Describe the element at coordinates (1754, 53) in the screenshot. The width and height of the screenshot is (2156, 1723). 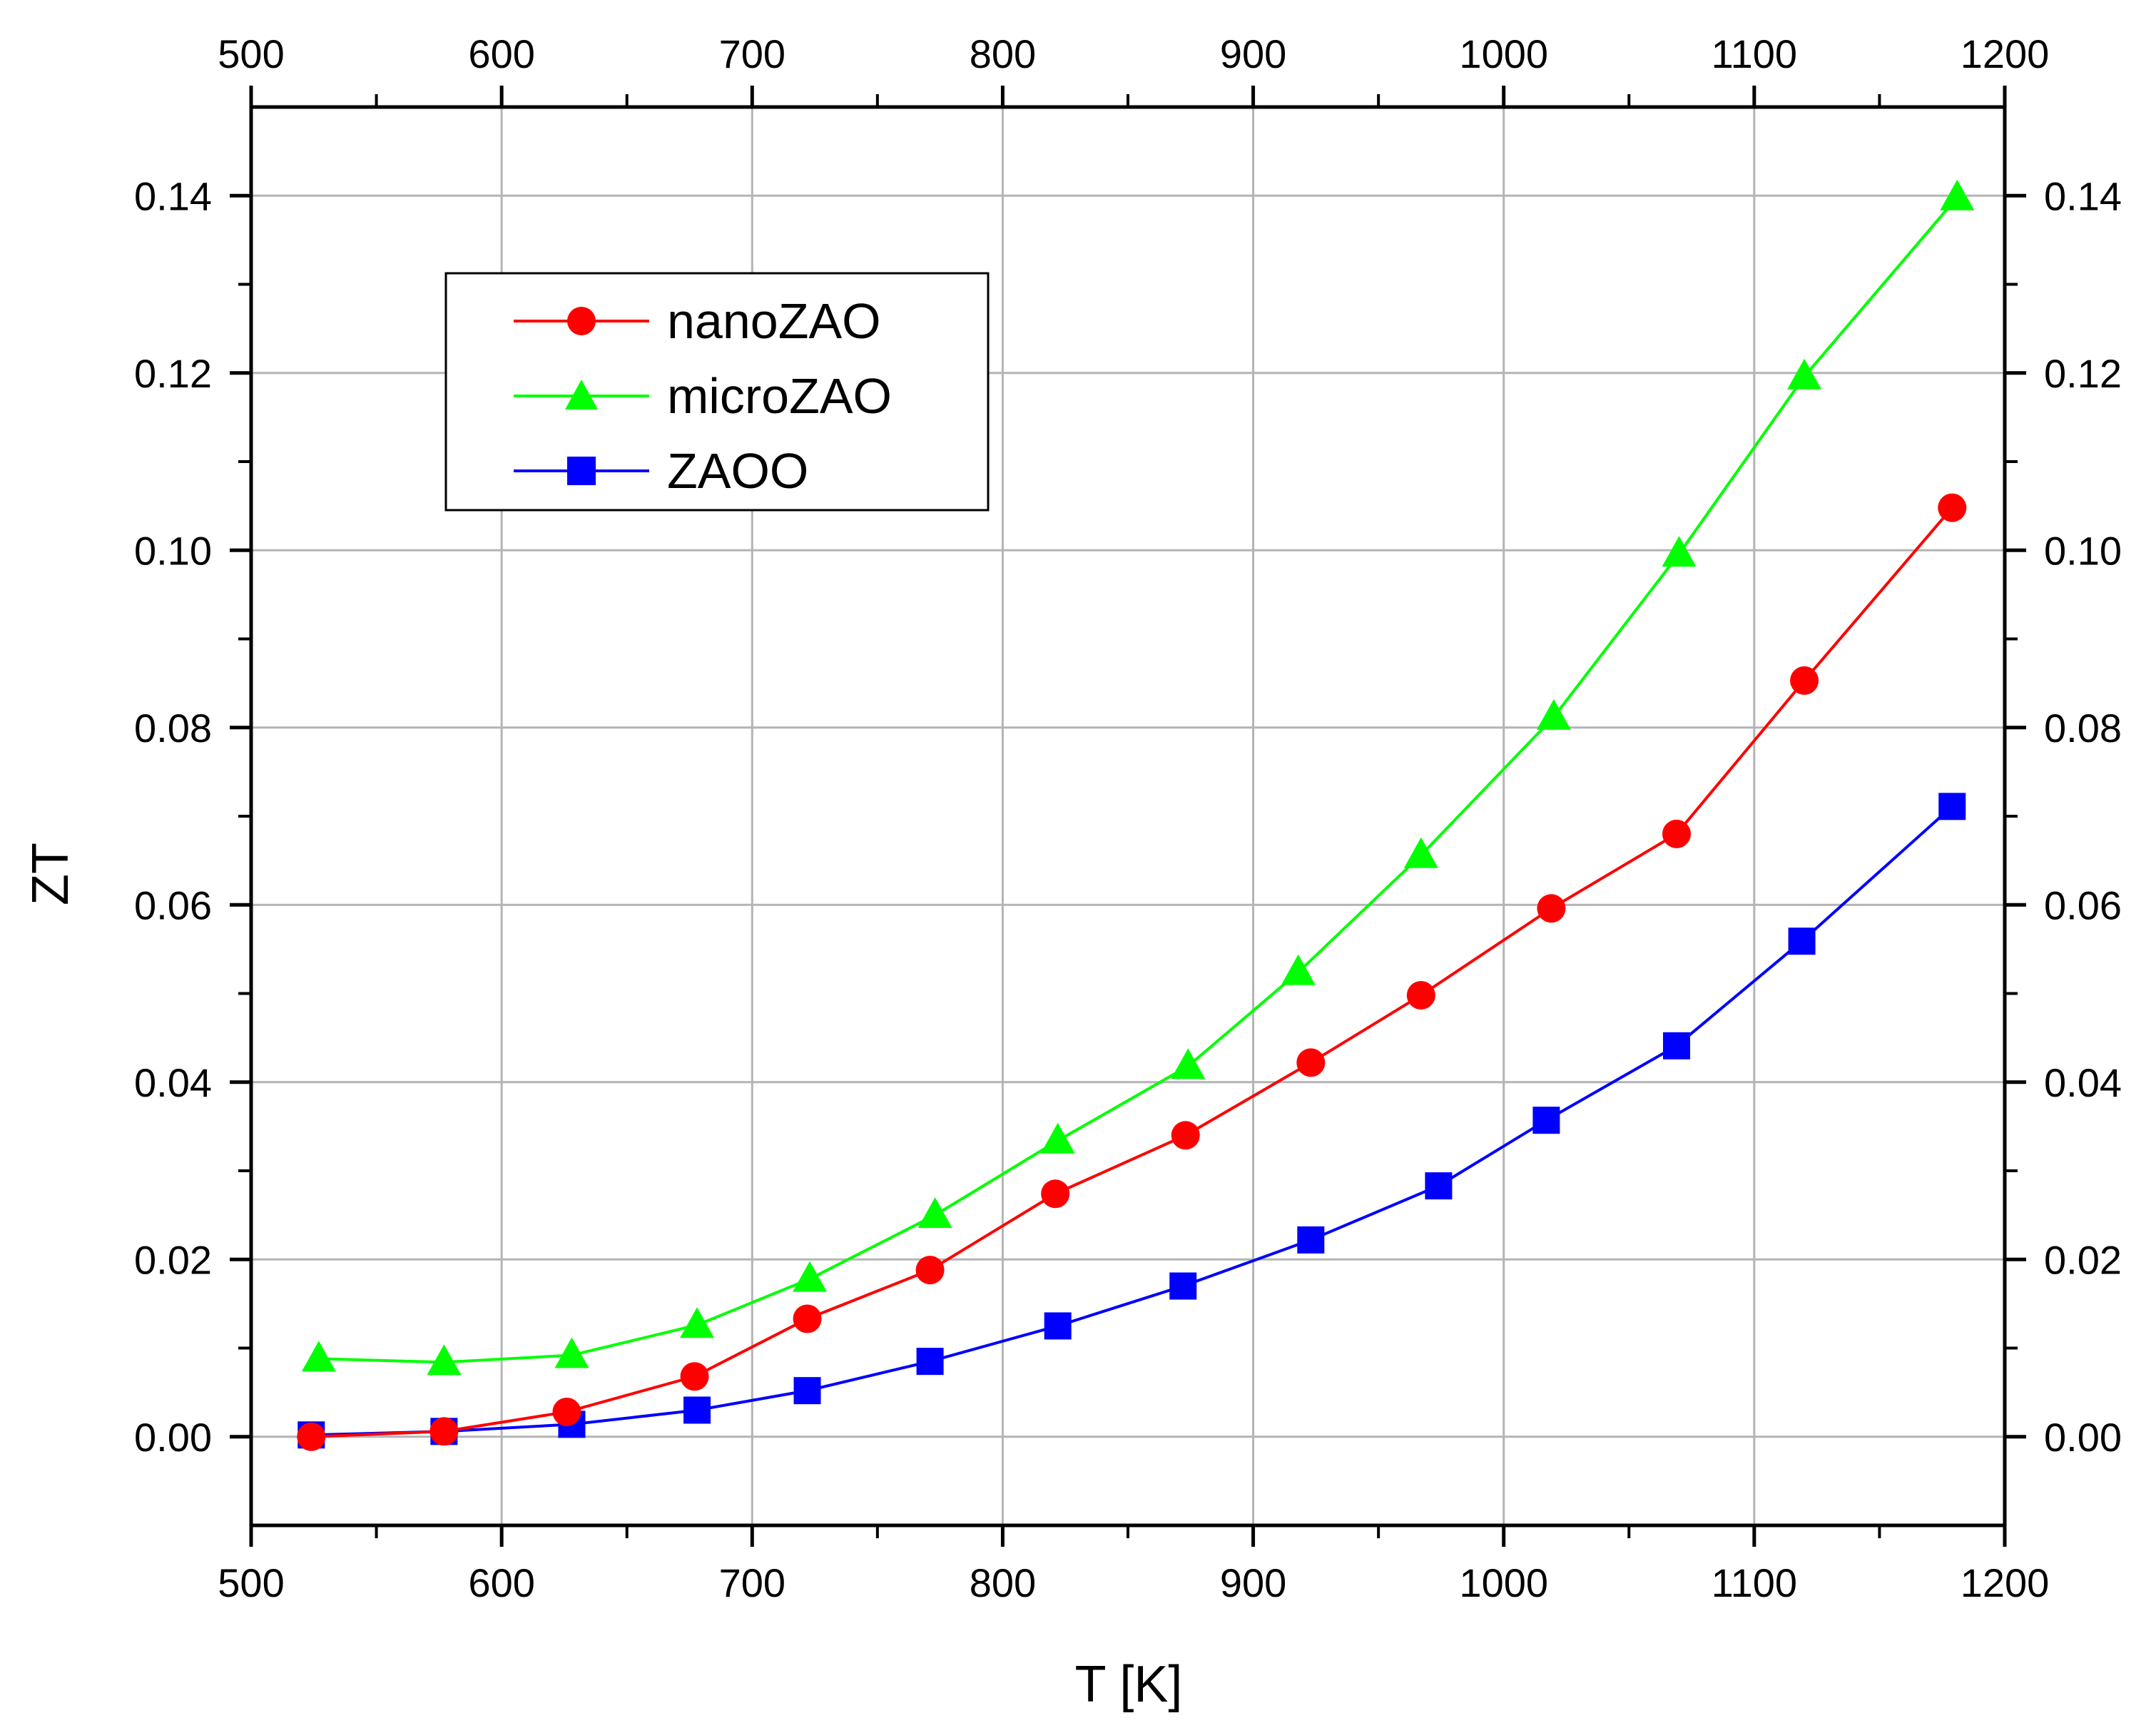
I see `x-tick-label-top: 1100` at that location.